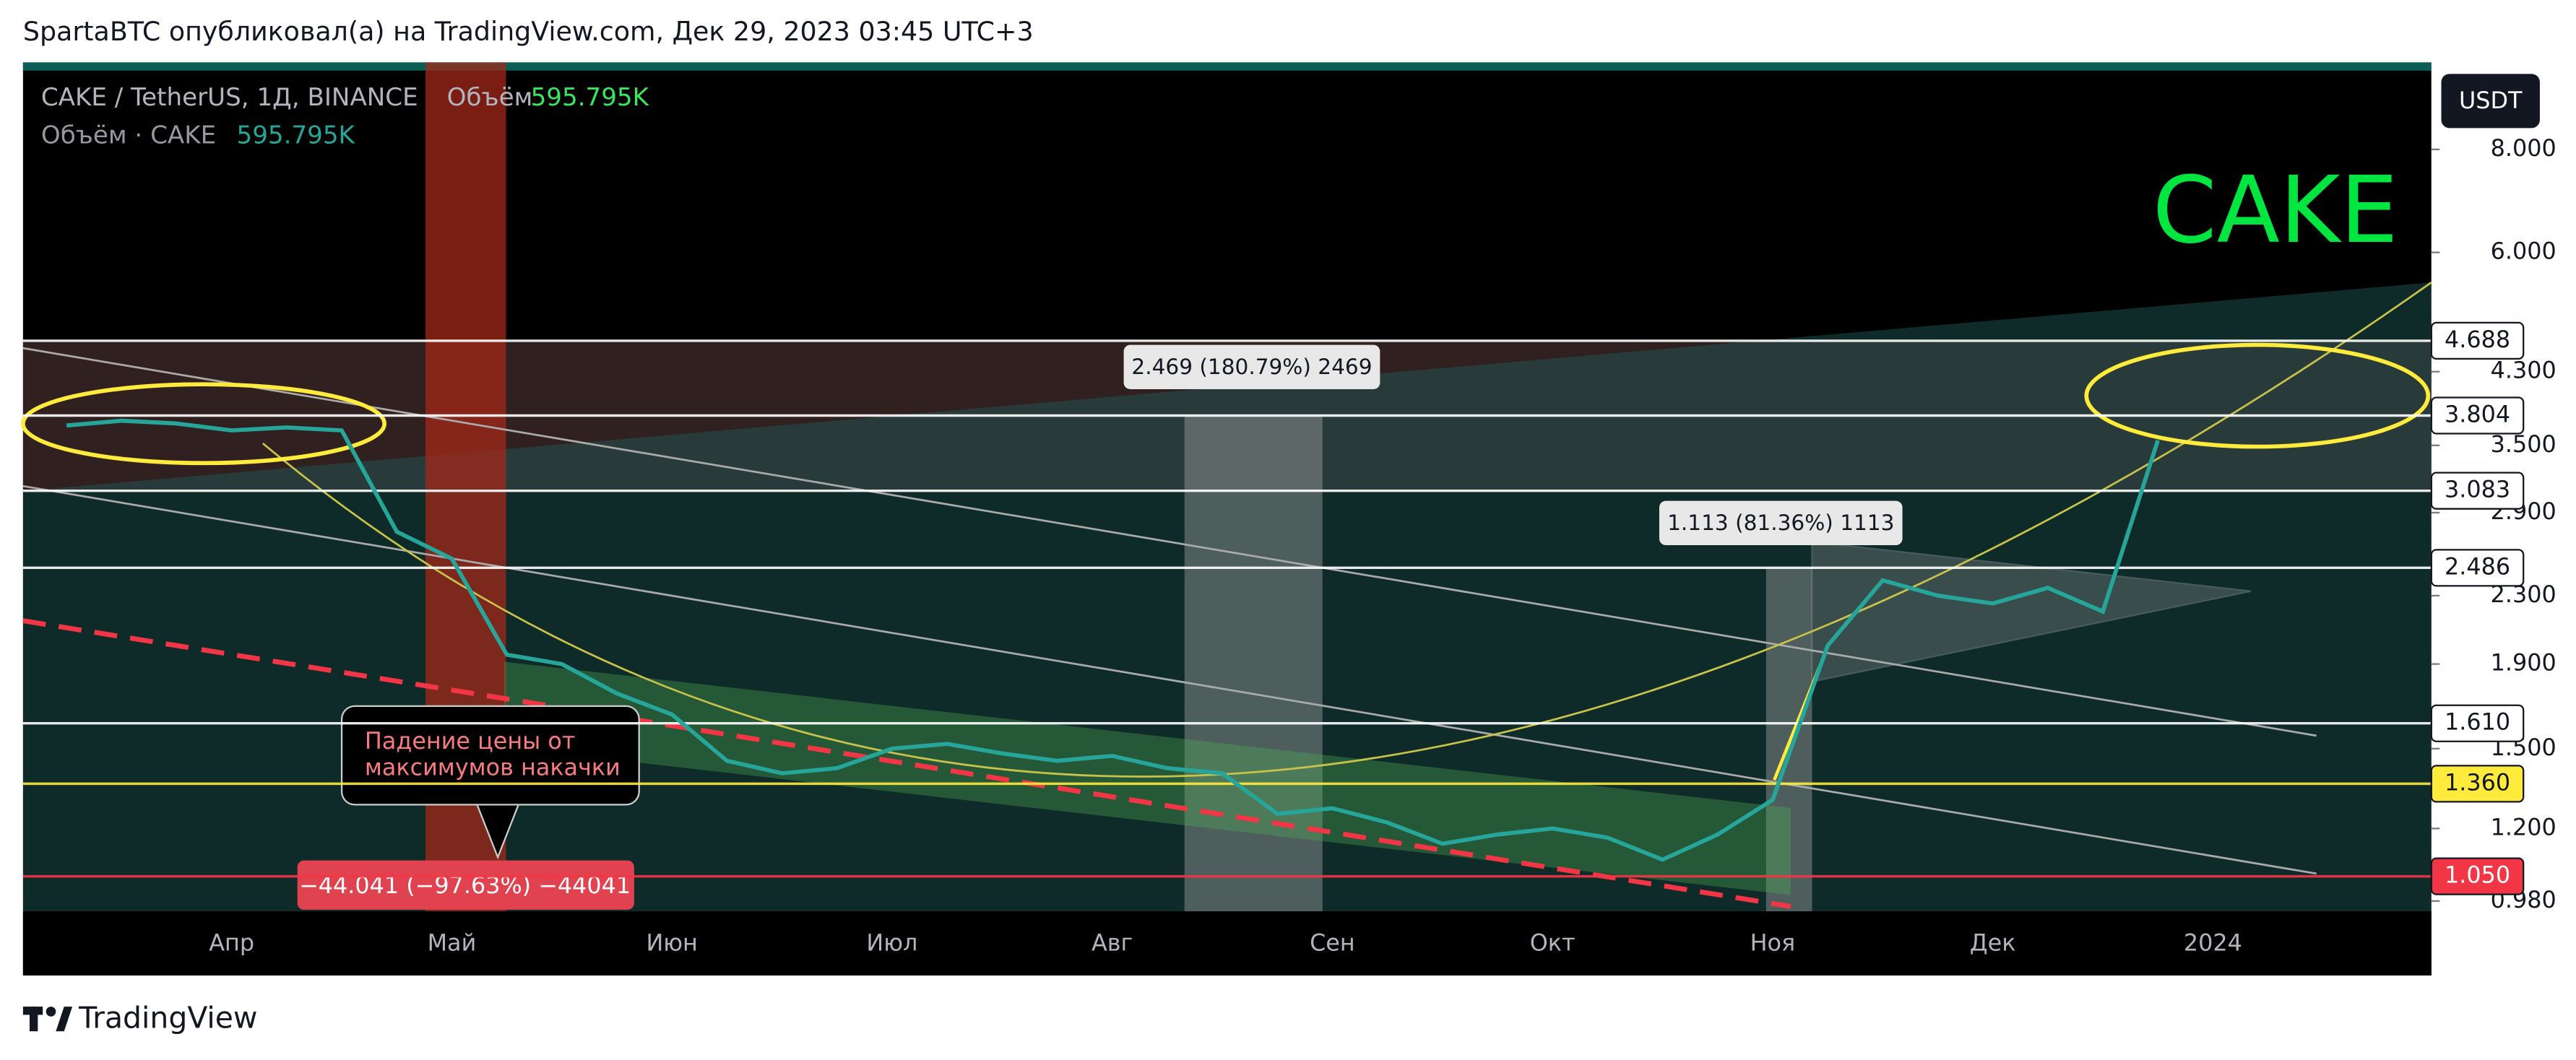 The width and height of the screenshot is (2576, 1060). I want to click on y-tick-label: 8.000, so click(2523, 148).